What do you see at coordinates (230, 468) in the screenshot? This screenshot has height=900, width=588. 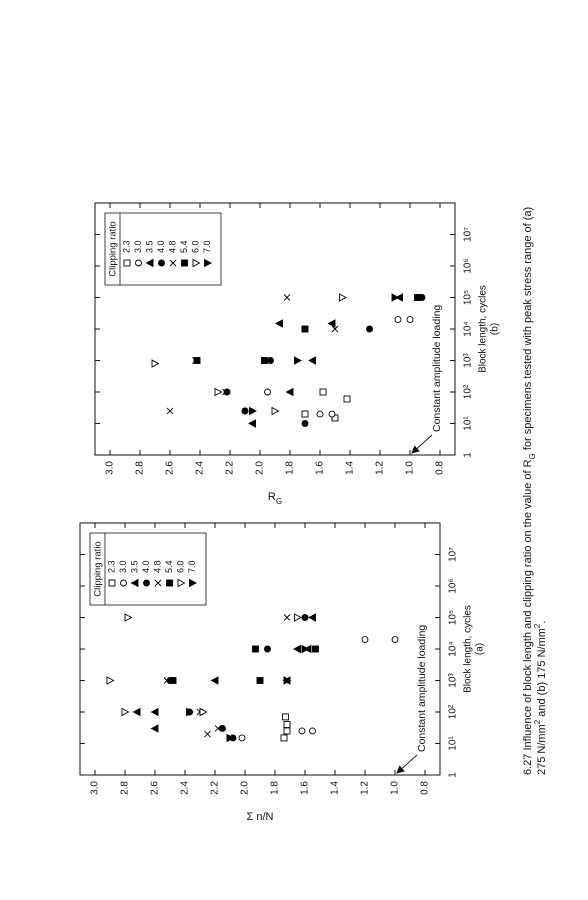 I see `y-tick-label: 2.2` at bounding box center [230, 468].